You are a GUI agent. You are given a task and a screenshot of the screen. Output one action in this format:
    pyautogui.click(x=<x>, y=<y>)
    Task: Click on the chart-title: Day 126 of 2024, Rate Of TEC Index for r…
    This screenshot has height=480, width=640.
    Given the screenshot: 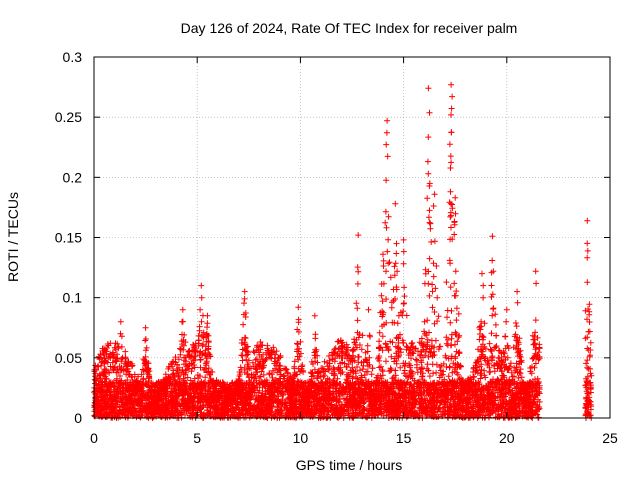 What is the action you would take?
    pyautogui.click(x=349, y=28)
    